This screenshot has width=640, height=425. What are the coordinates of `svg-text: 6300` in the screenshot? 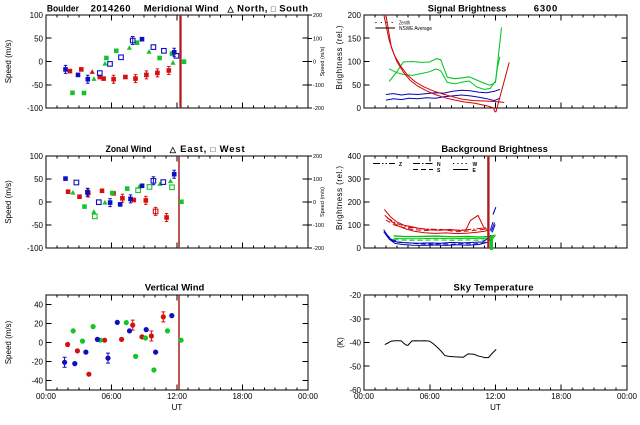 It's located at (546, 9).